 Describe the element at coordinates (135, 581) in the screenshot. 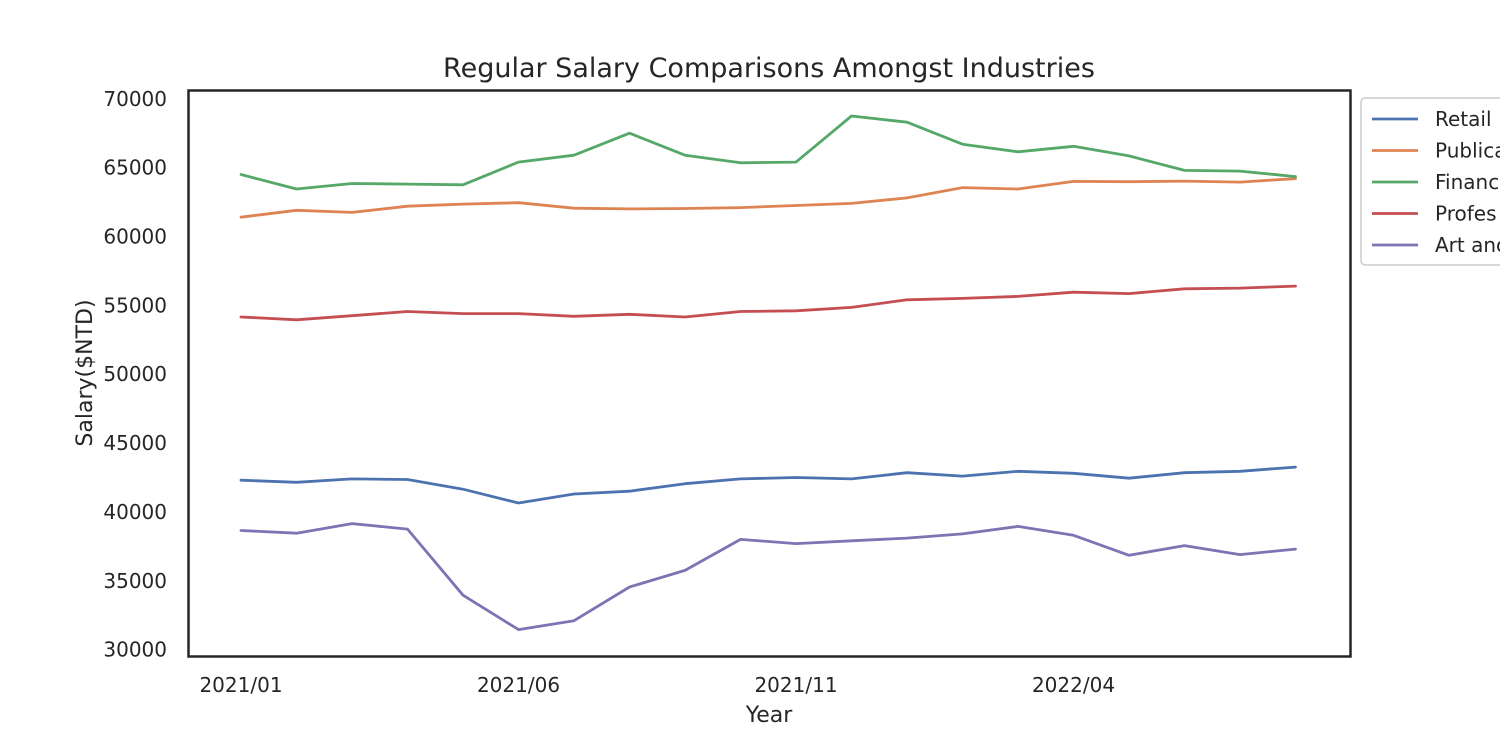

I see `y-tick-label: 35000` at that location.